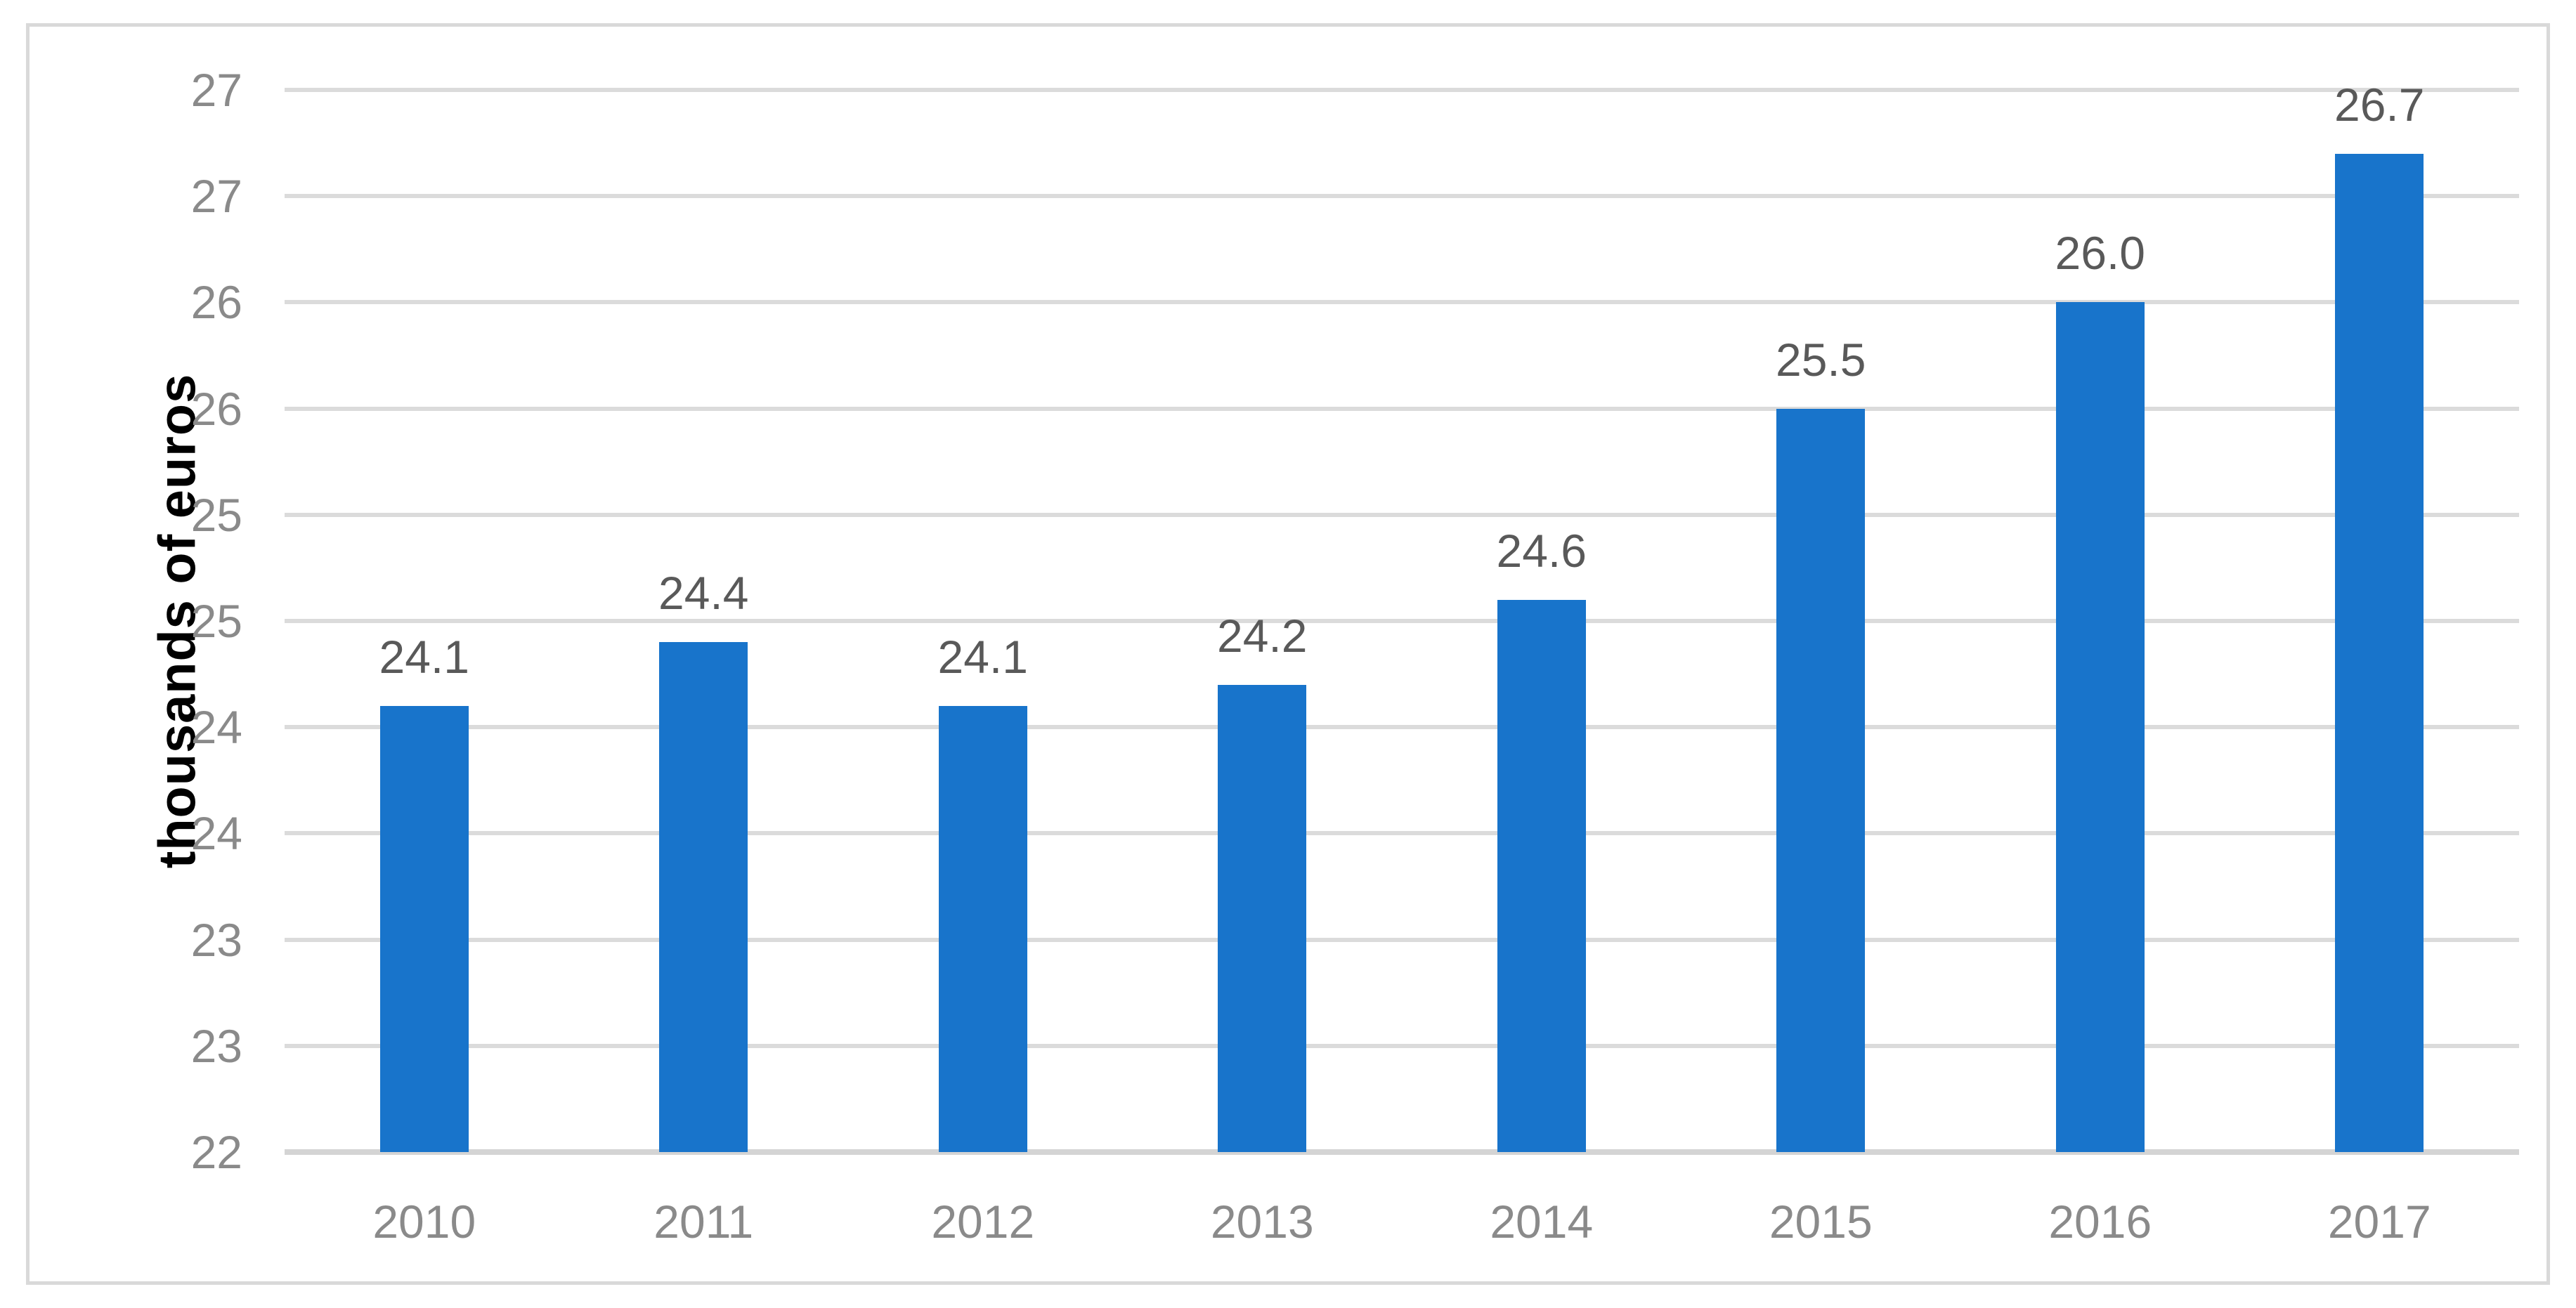 The image size is (2576, 1308). Describe the element at coordinates (703, 594) in the screenshot. I see `data-label-2011: 24.4` at that location.